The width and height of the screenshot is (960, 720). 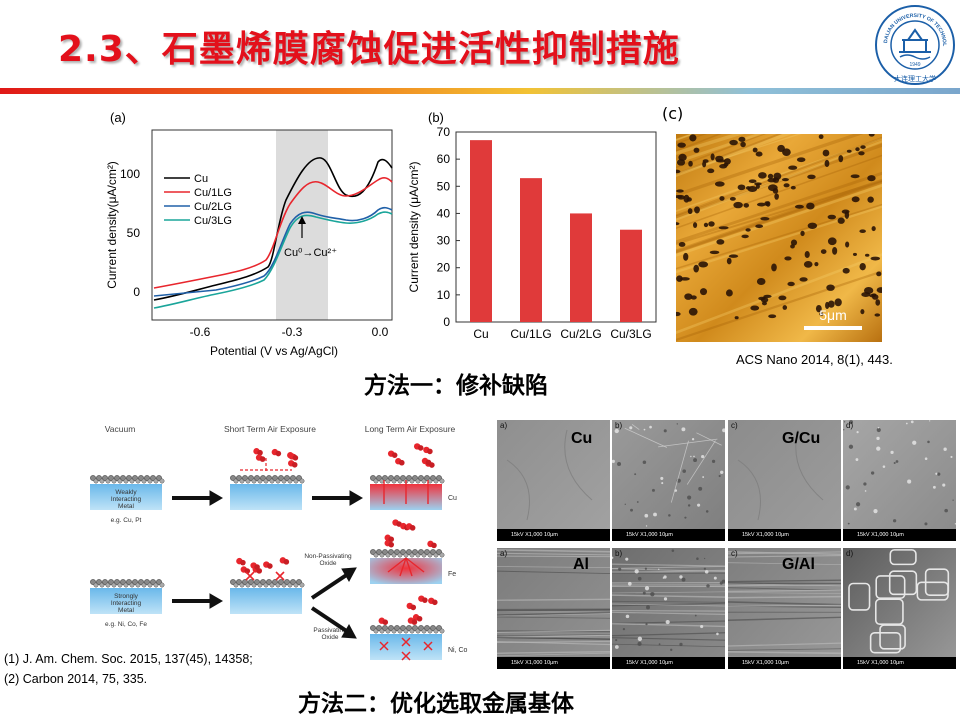 What do you see at coordinates (274, 351) in the screenshot?
I see `xlabel-a: Potential (V vs Ag/AgCl)` at bounding box center [274, 351].